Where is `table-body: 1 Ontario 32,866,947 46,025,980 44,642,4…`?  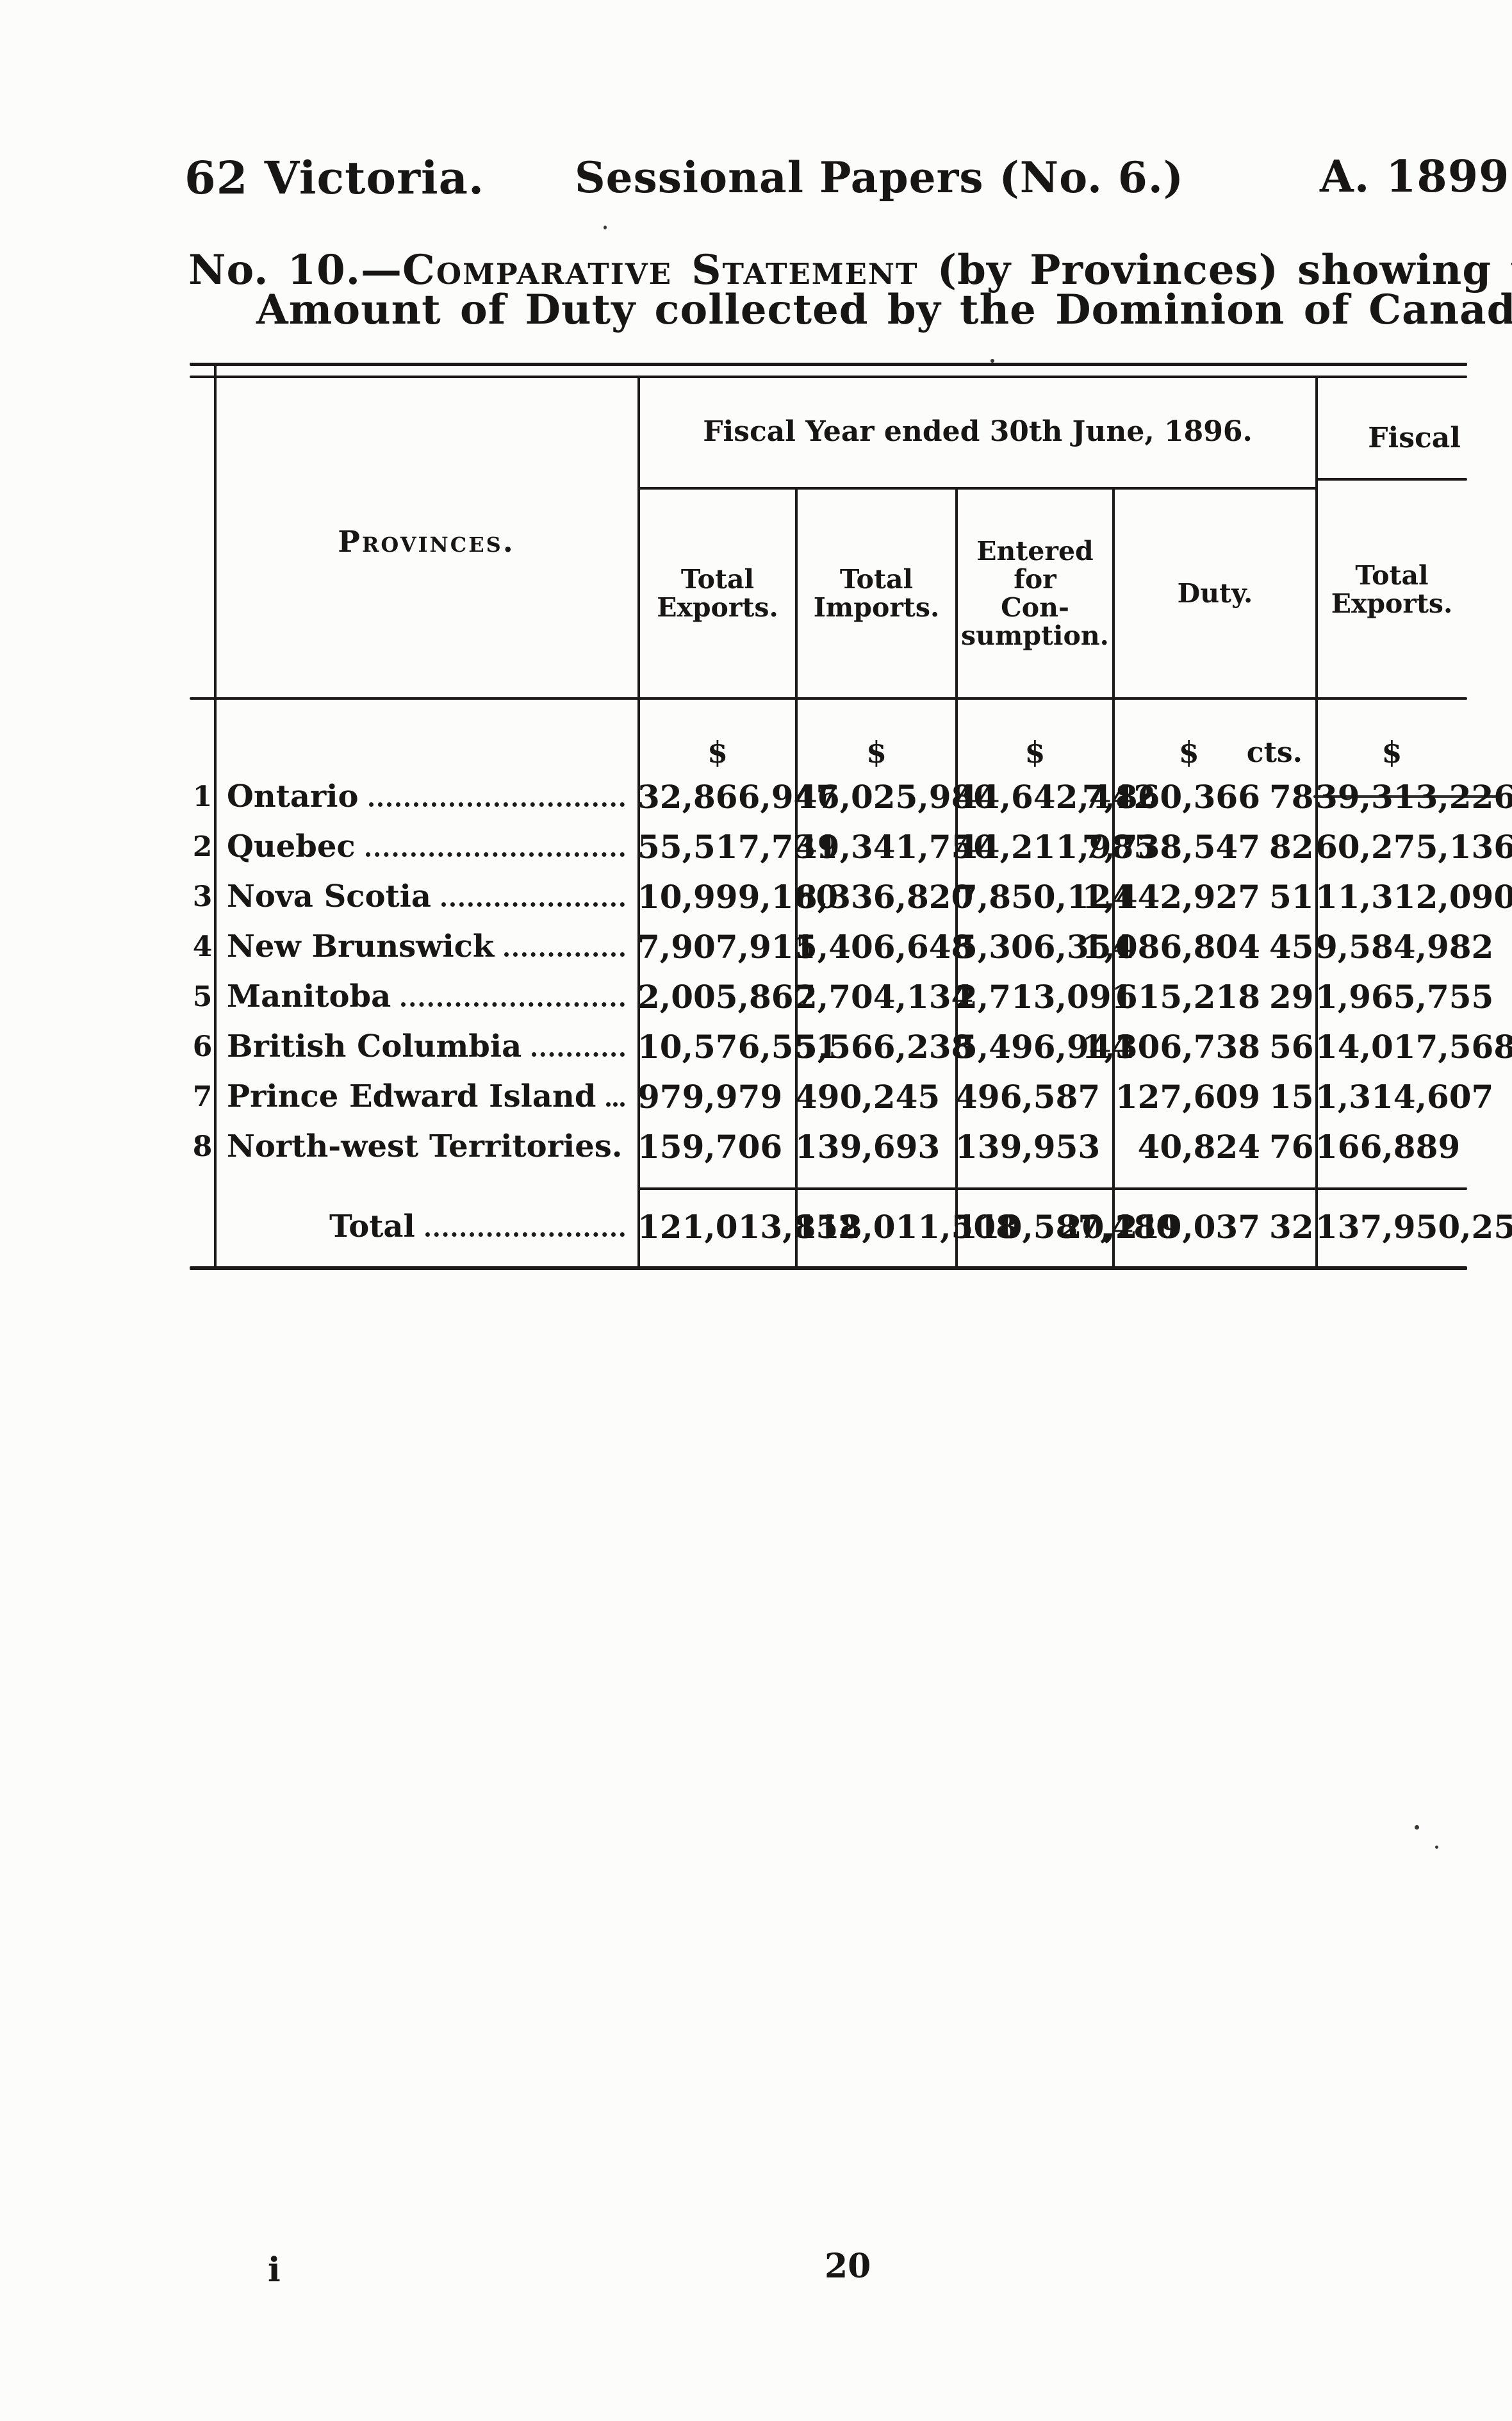 table-body: 1 Ontario 32,866,947 46,025,980 44,642,4… is located at coordinates (851, 971).